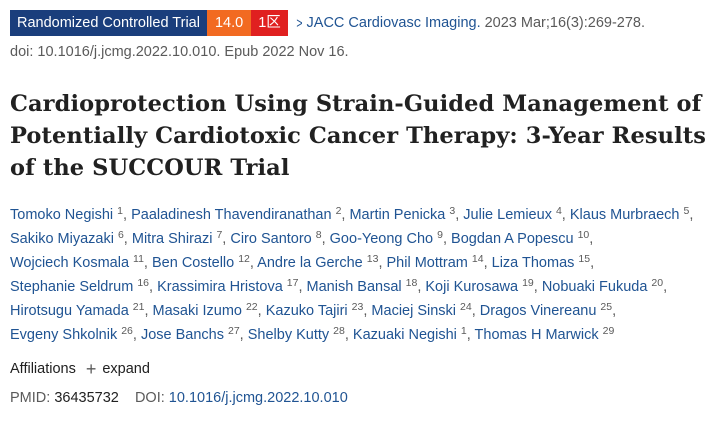  I want to click on author-link: Maciej Sinski, so click(414, 311).